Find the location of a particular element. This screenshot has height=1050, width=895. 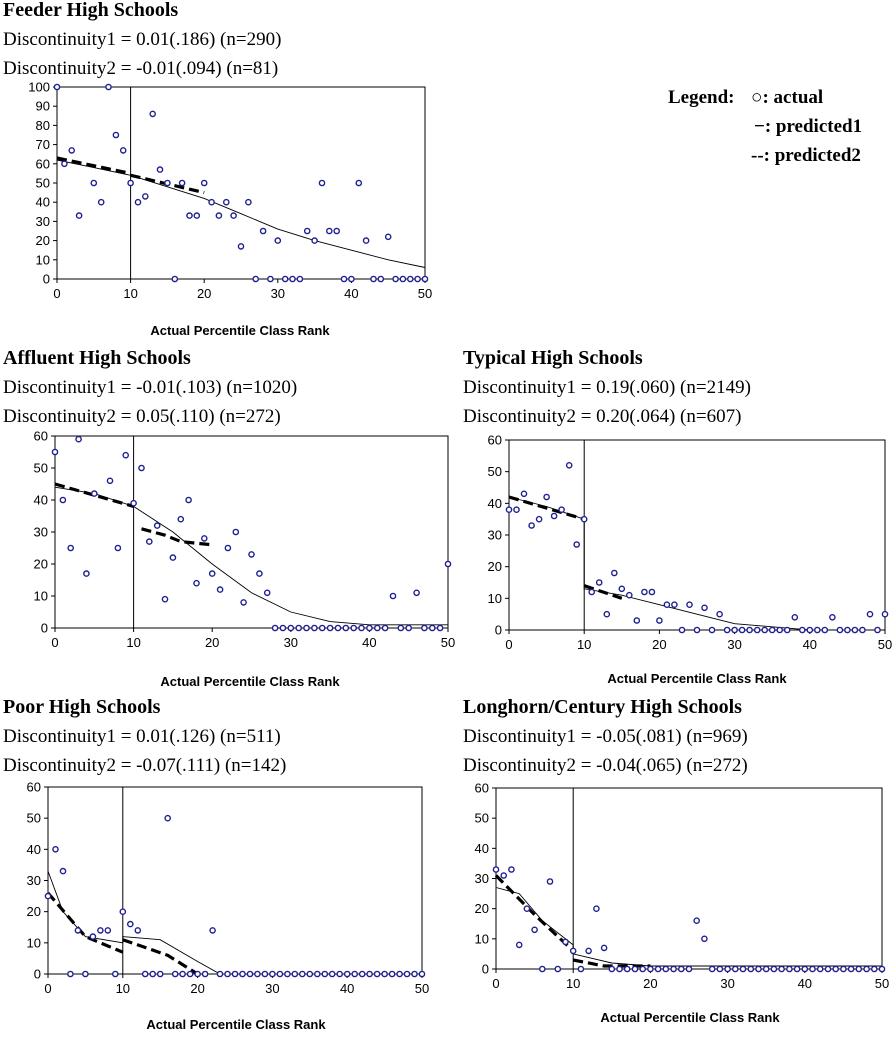

y-tick-label: 10 is located at coordinates (495, 598).